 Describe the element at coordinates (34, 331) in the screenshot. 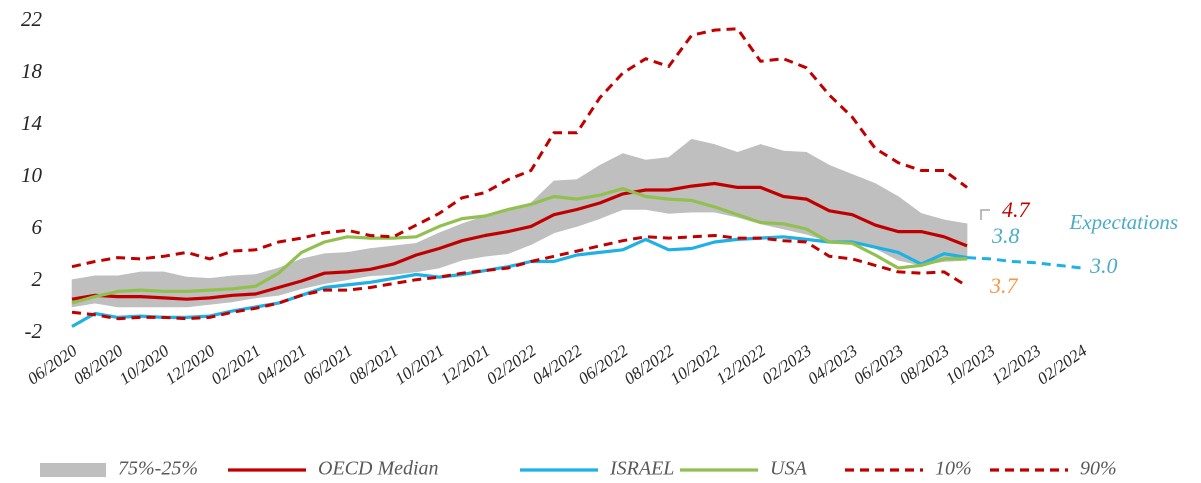

I see `y-tick-label: -2` at that location.